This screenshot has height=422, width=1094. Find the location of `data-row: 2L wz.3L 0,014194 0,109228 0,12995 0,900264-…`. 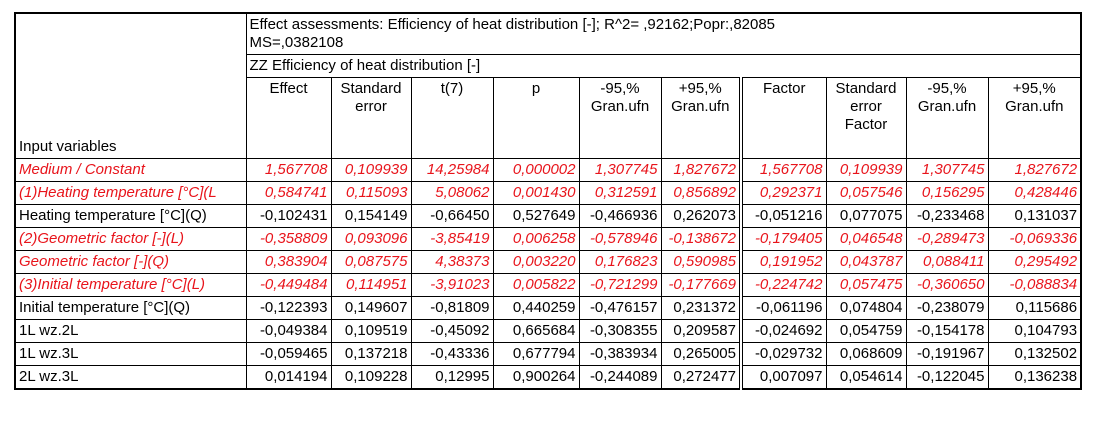

data-row: 2L wz.3L 0,014194 0,109228 0,12995 0,900264-… is located at coordinates (548, 377).